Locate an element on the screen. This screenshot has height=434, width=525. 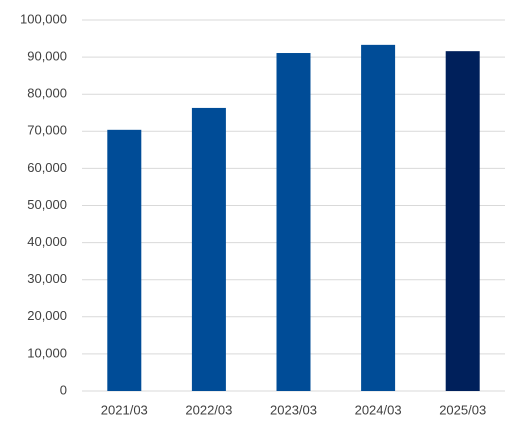
y-tick-label: 70,000 is located at coordinates (47, 130).